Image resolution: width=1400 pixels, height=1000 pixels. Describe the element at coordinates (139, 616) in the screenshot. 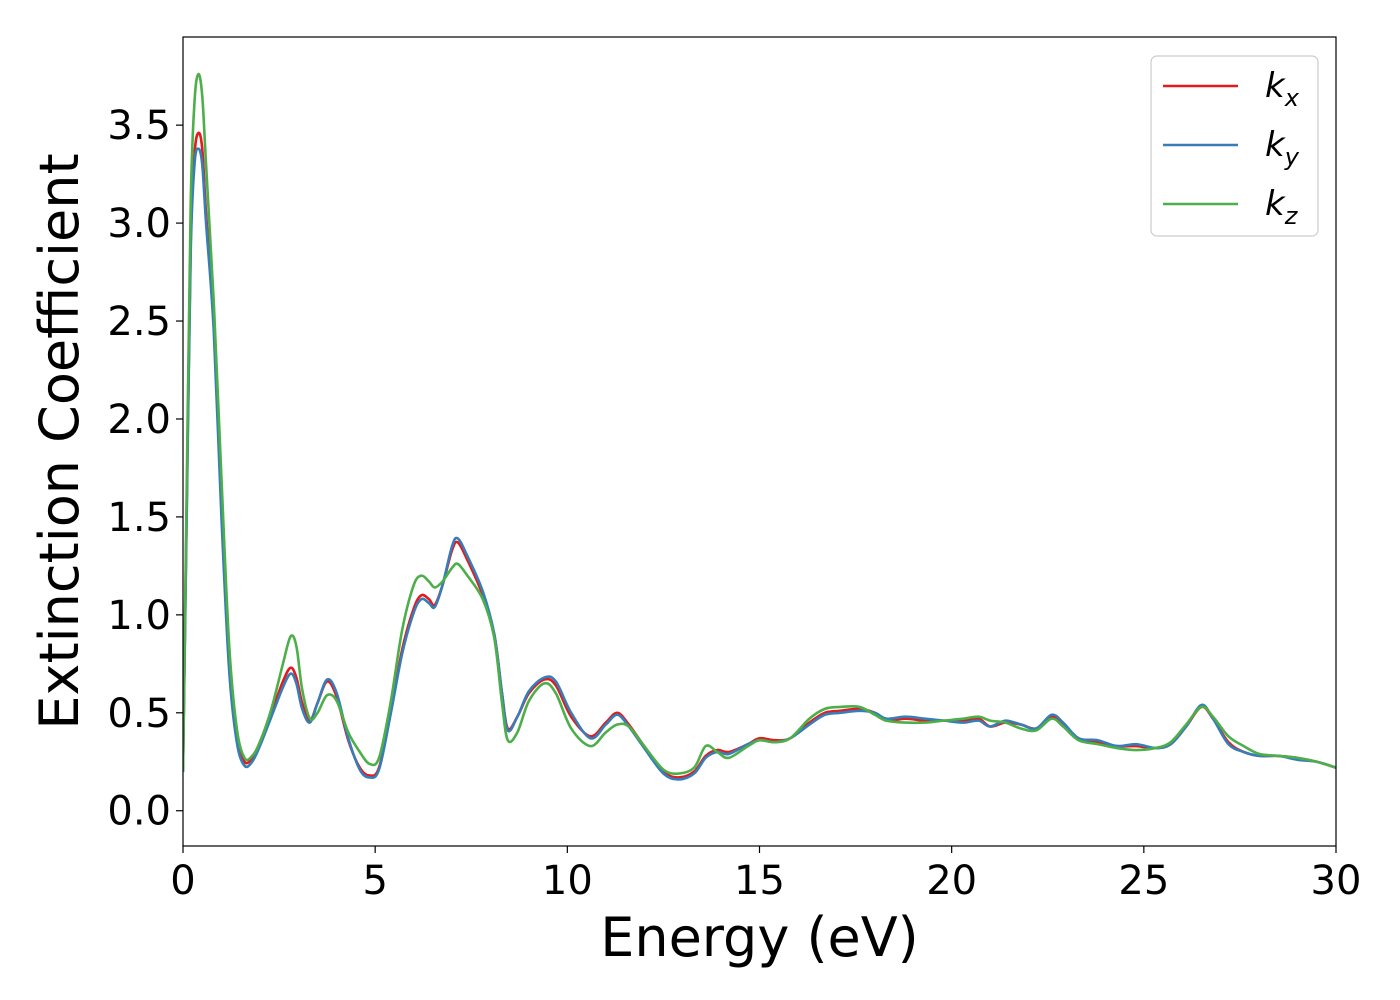

I see `y-tick-label: 1.0` at that location.